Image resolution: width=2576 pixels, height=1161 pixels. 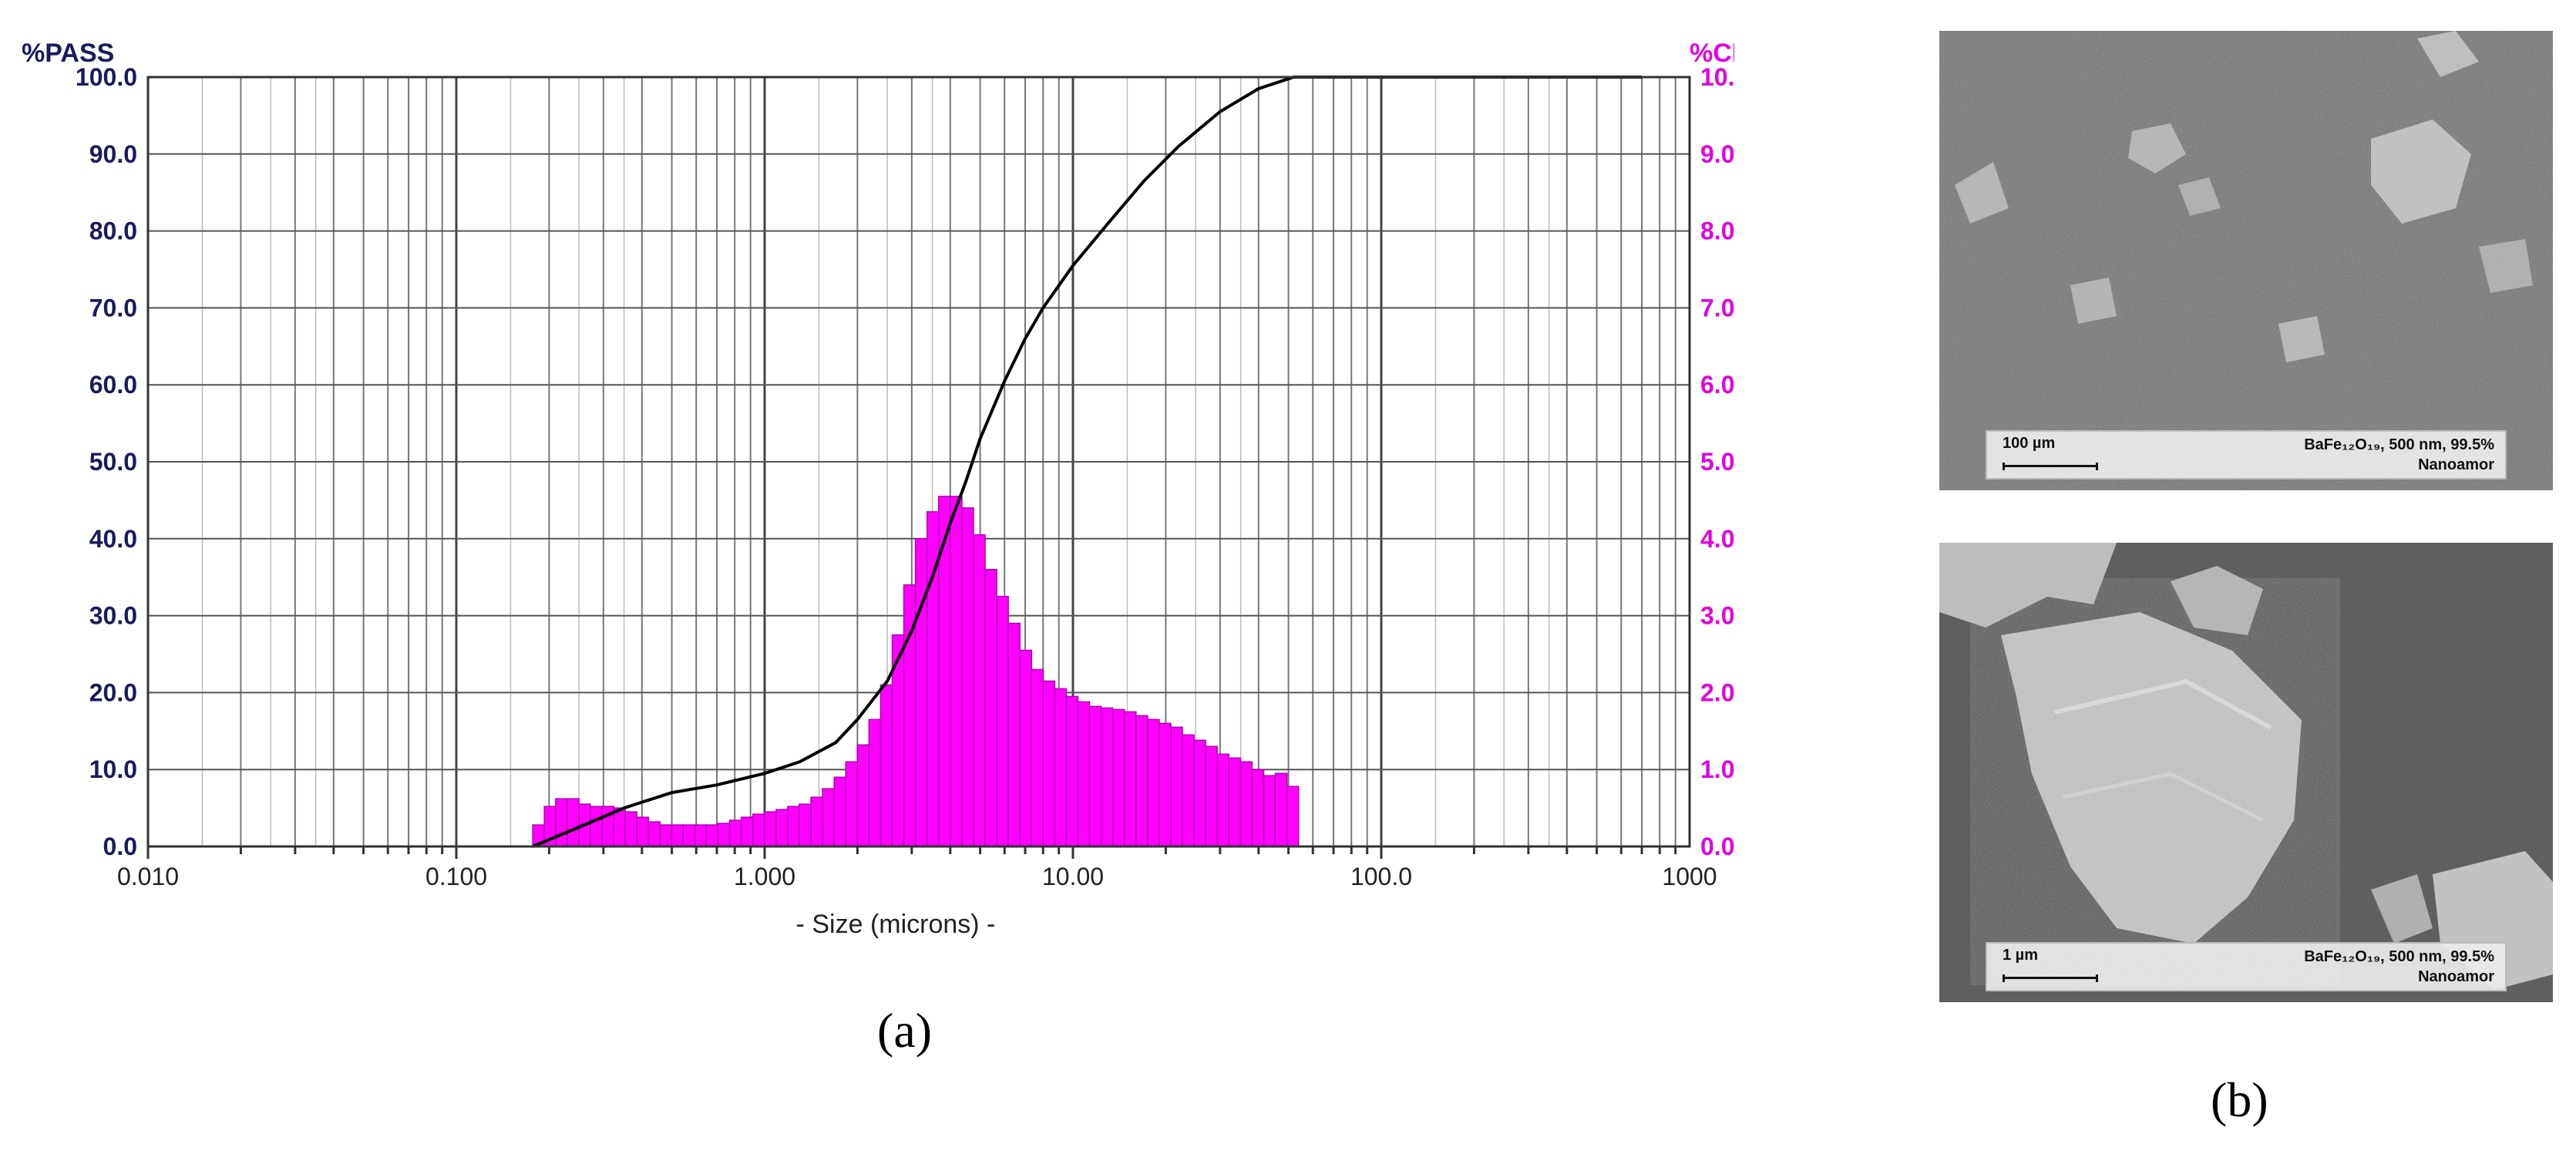 What do you see at coordinates (1717, 77) in the screenshot?
I see `y-right-tick-label: 10.0` at bounding box center [1717, 77].